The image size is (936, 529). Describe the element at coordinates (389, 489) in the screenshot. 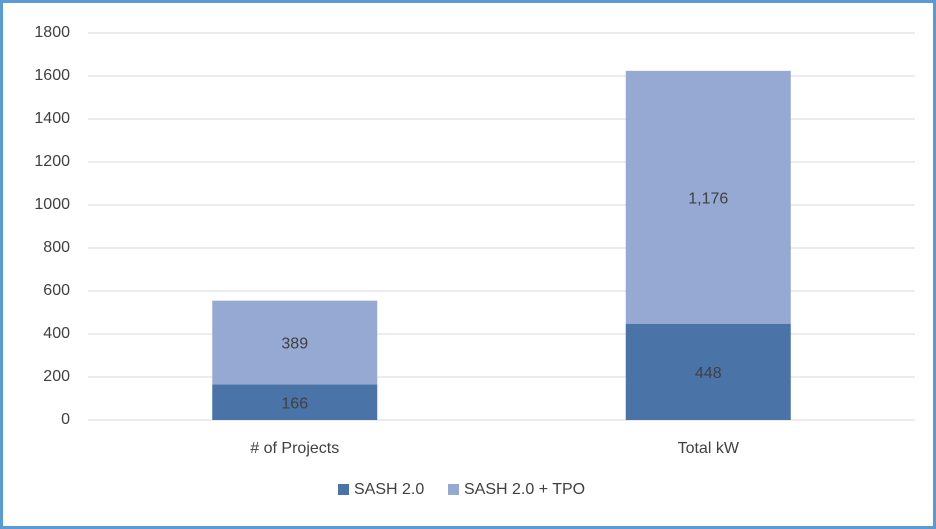

I see `legend-label: SASH 2.0` at that location.